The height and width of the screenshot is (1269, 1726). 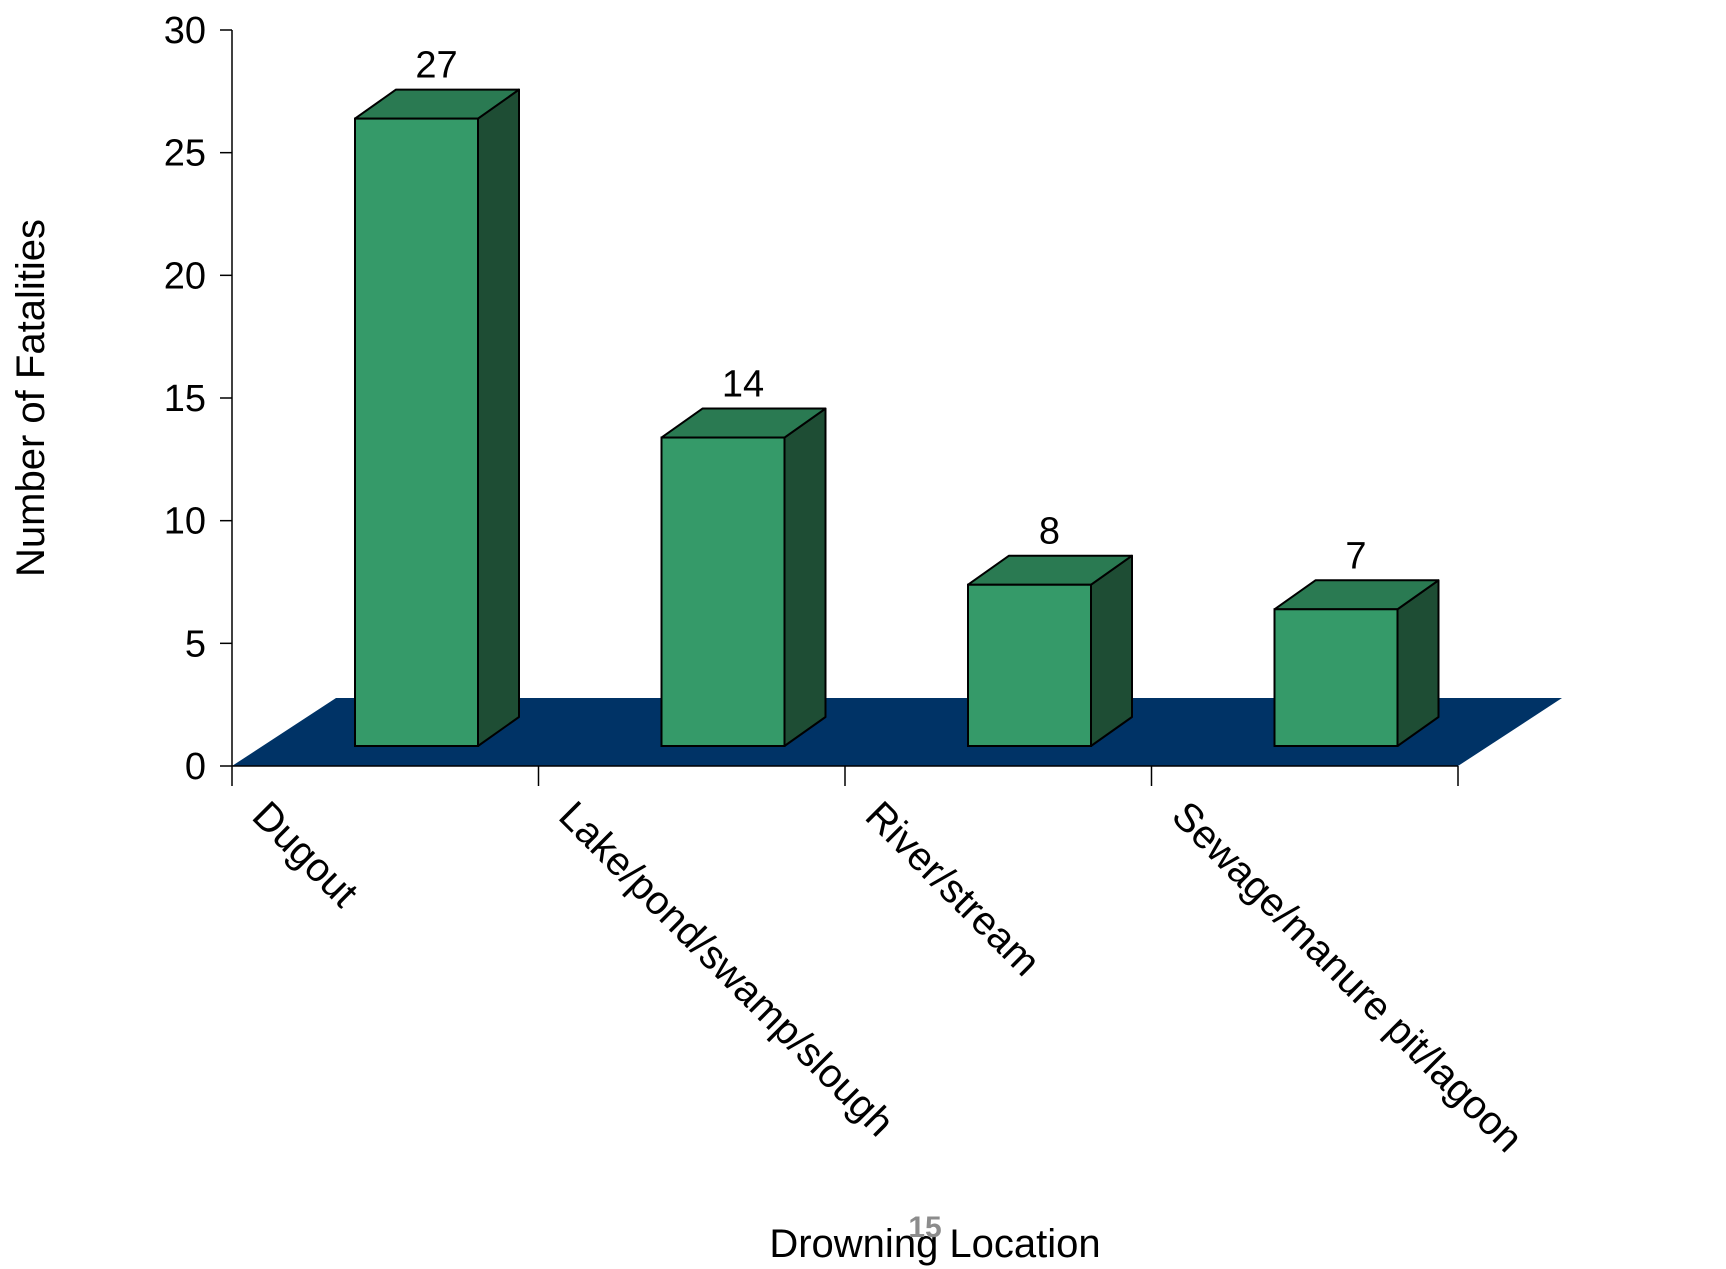 I want to click on y-tick-label: 0, so click(x=195, y=767).